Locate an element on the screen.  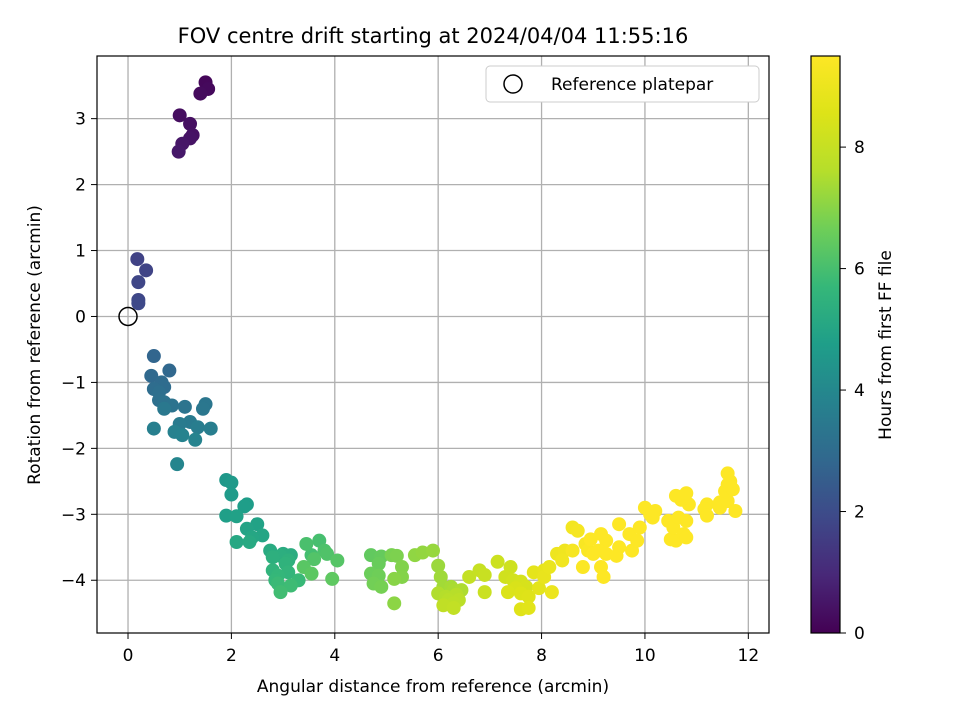
y-tick-label: −1 is located at coordinates (73, 383).